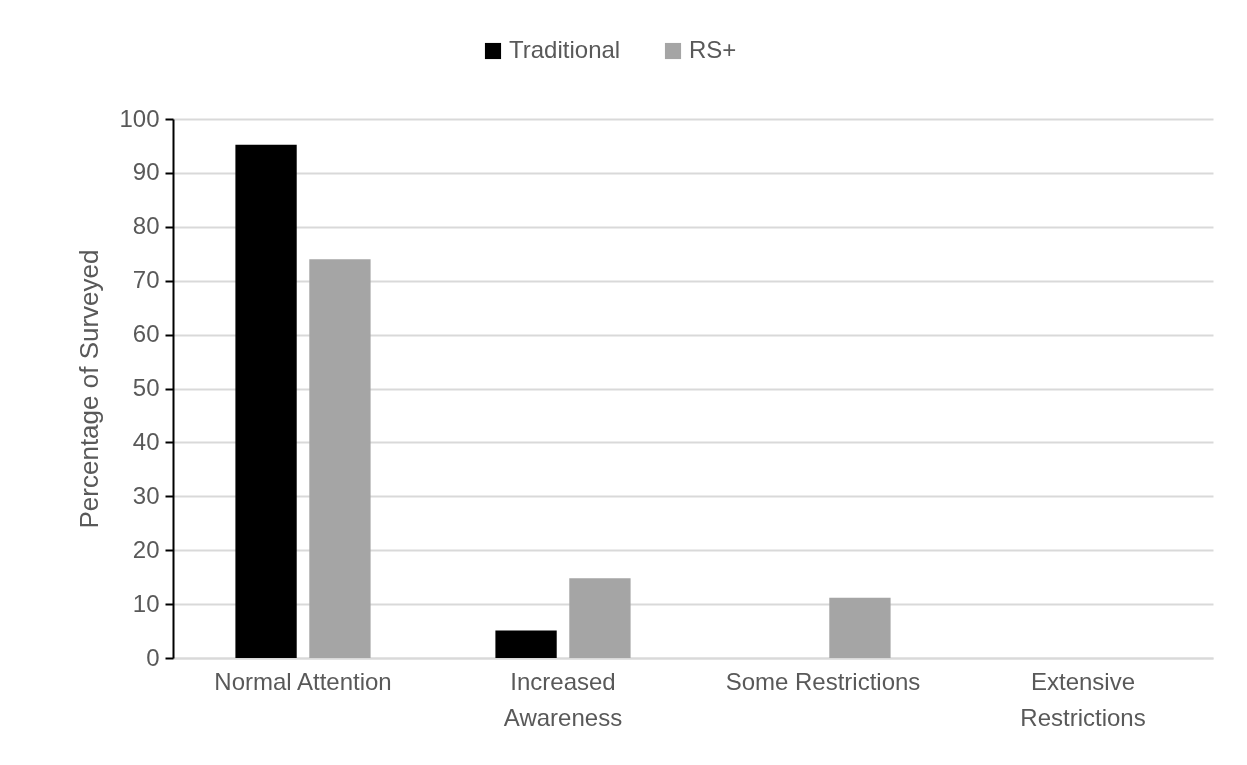 This screenshot has height=765, width=1247. Describe the element at coordinates (146, 441) in the screenshot. I see `y-tick-label: 40` at that location.